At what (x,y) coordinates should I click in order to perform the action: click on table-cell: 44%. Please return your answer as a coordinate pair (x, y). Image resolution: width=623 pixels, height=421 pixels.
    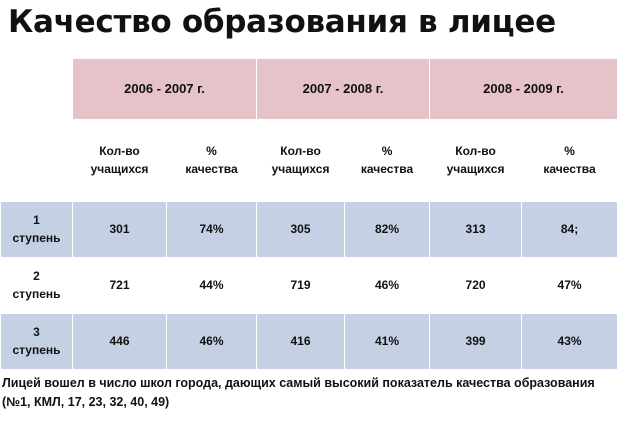
    Looking at the image, I should click on (211, 285).